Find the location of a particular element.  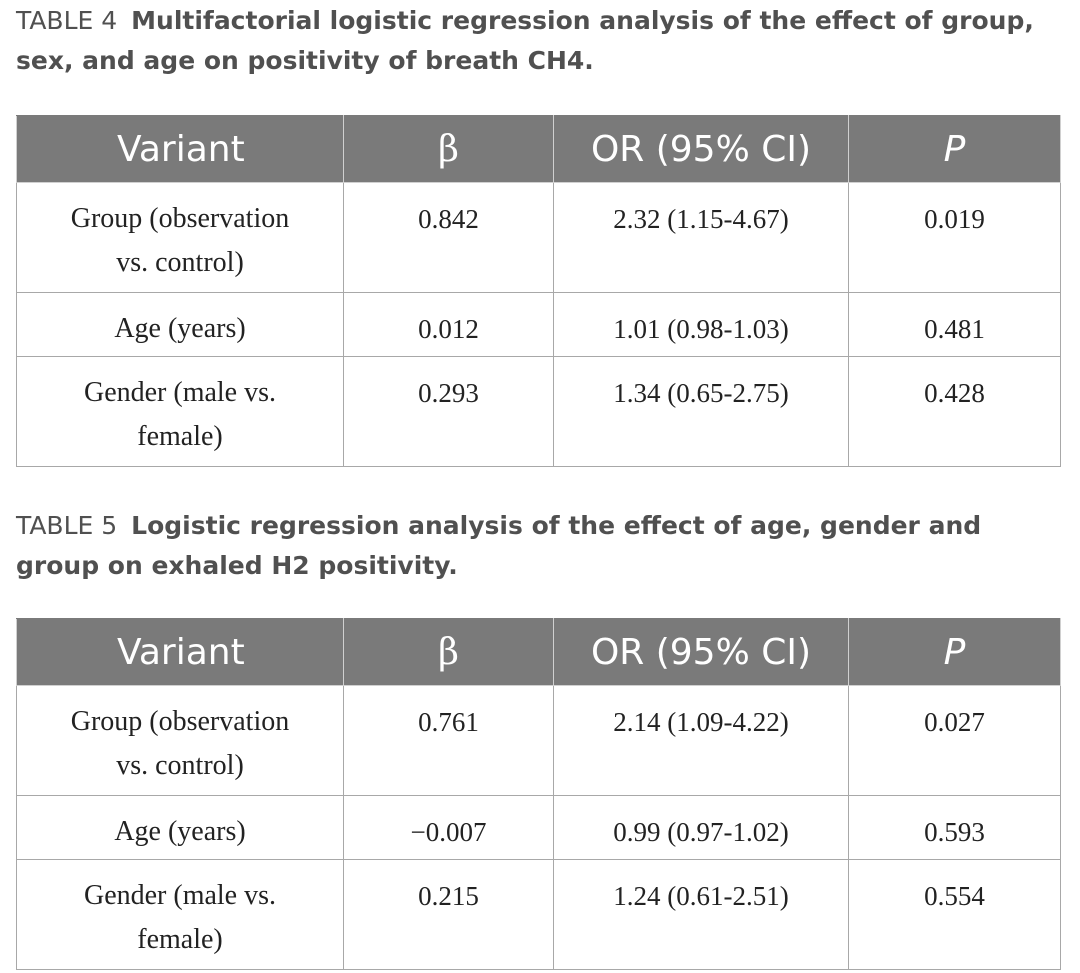

cell-or-ci: 2.32 (1.15-4.67) is located at coordinates (701, 237).